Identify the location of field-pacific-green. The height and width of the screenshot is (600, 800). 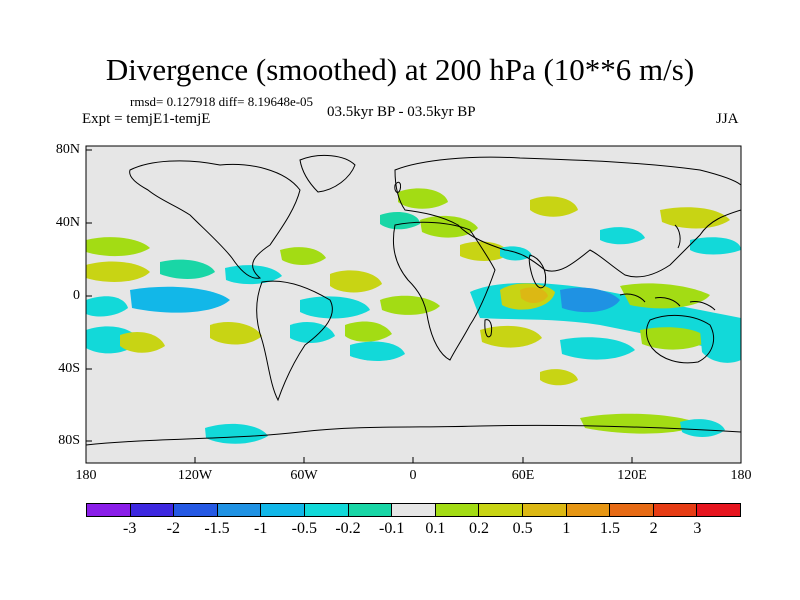
(665, 296).